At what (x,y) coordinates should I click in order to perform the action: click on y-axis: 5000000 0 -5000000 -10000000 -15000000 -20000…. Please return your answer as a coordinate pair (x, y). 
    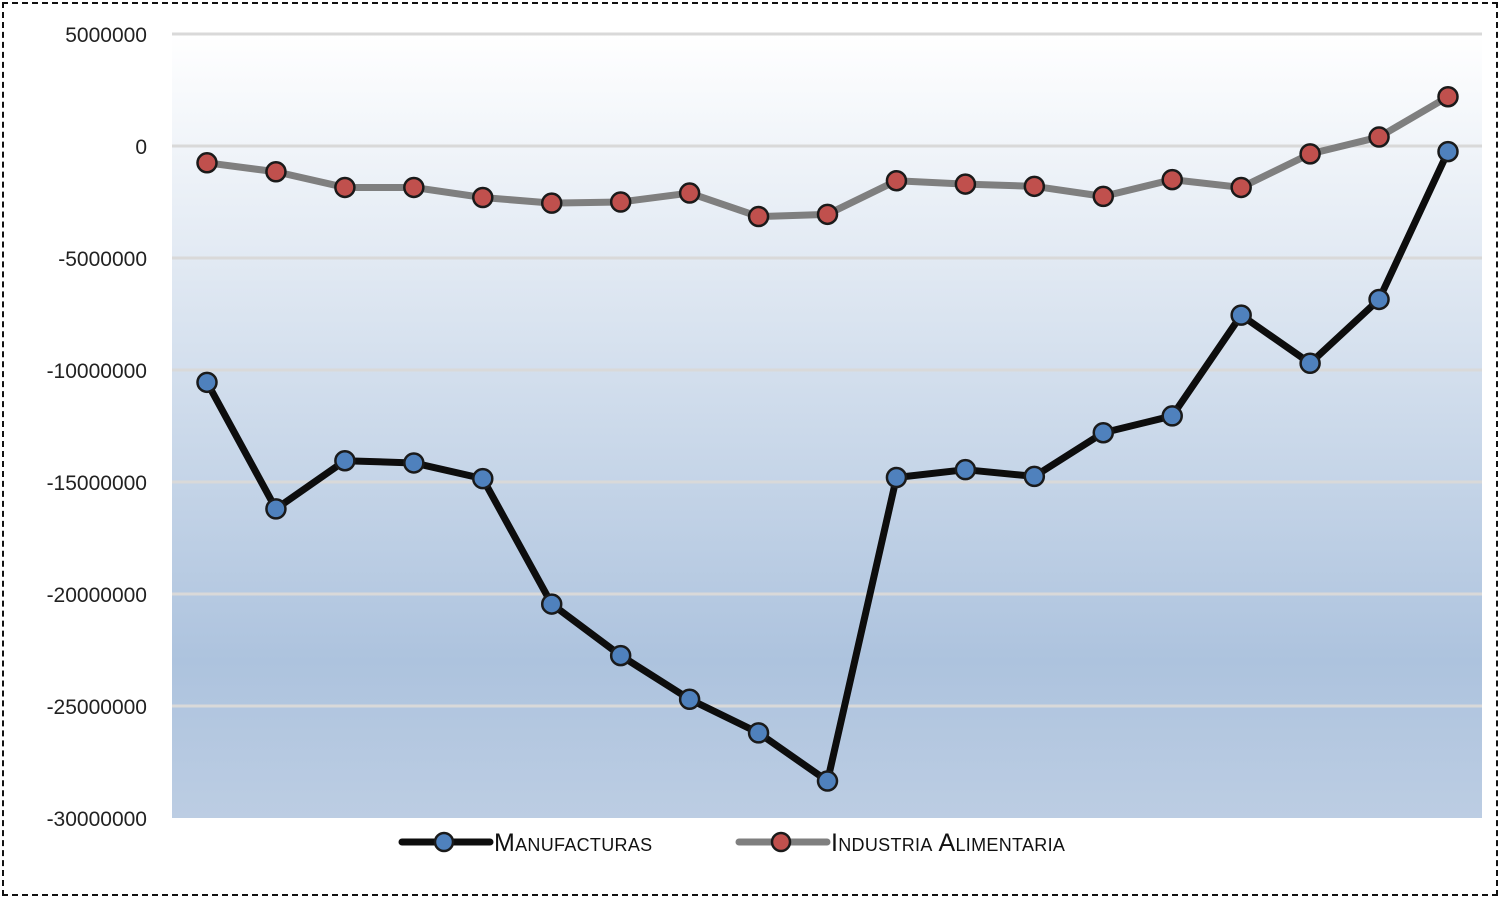
    Looking at the image, I should click on (97, 427).